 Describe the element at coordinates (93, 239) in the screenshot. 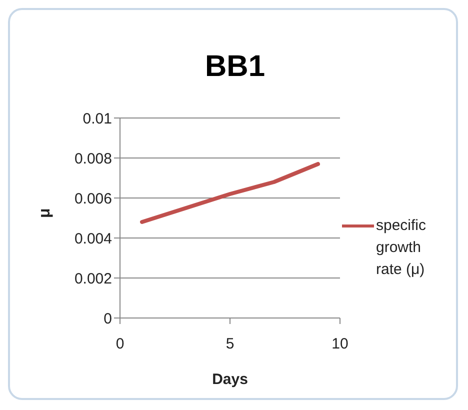

I see `y-tick-label: 0.004` at that location.